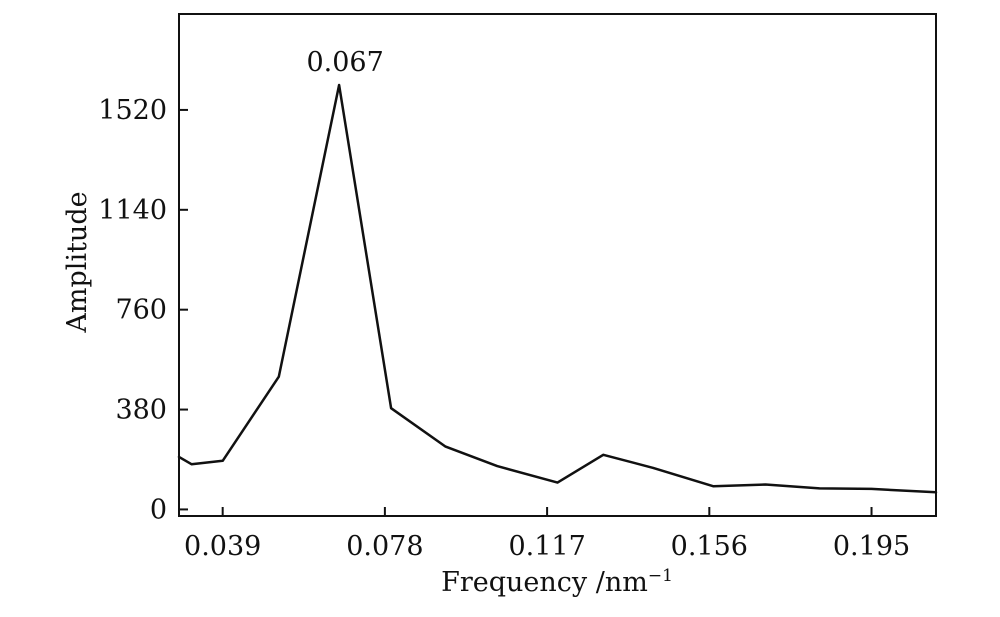 The image size is (1000, 617). I want to click on y-tick-label-3: 1140, so click(132, 210).